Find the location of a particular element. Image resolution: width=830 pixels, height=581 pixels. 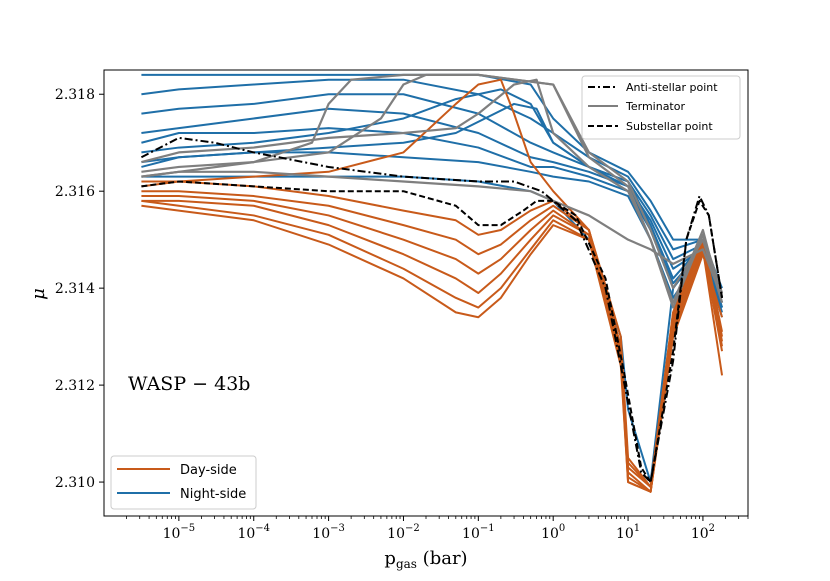

y-tick-label: 2.314 is located at coordinates (75, 289).